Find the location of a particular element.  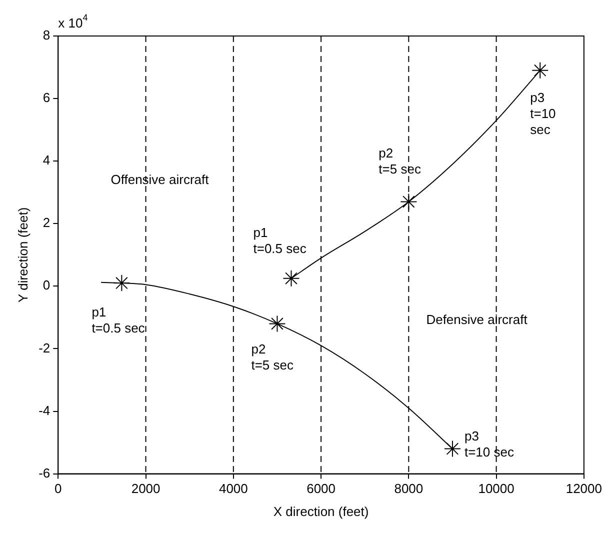

y-tick-label: -6 is located at coordinates (44, 472).